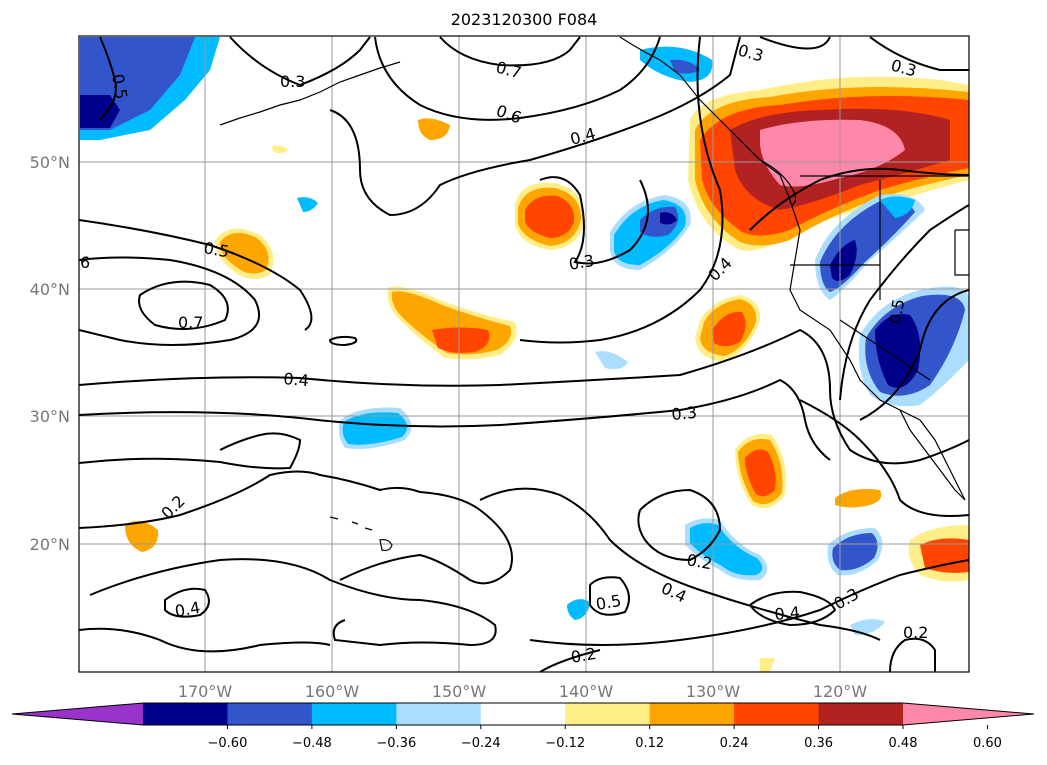  Describe the element at coordinates (884, 458) in the screenshot. I see `contour-east-low` at that location.